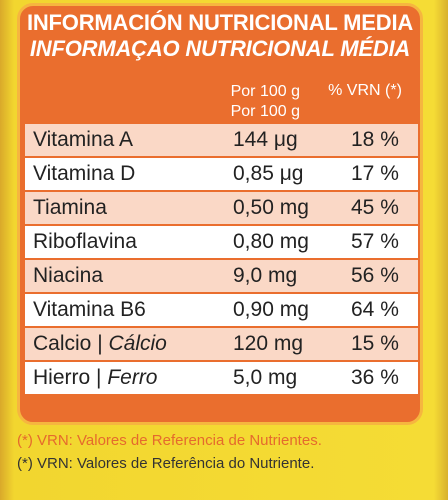 This screenshot has width=448, height=500. Describe the element at coordinates (70, 207) in the screenshot. I see `nutrient-name: Tiamina` at that location.